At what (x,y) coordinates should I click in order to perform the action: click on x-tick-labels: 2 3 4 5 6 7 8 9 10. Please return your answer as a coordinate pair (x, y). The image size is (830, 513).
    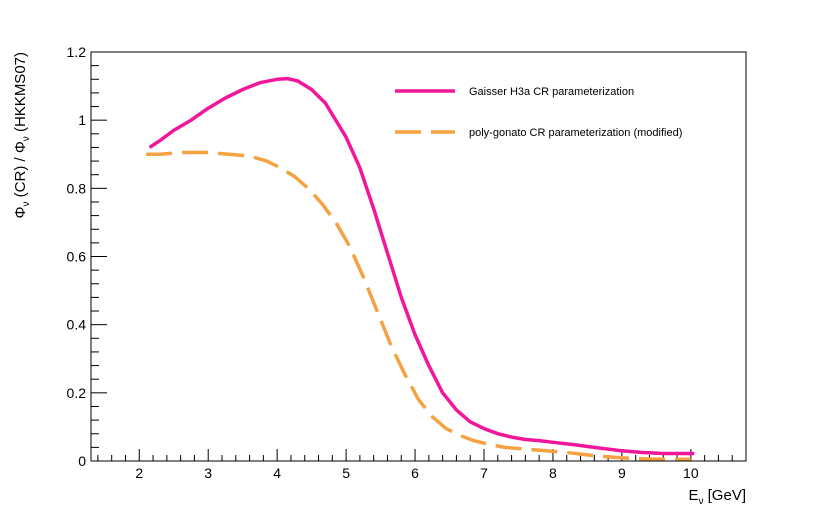
    Looking at the image, I should click on (416, 473).